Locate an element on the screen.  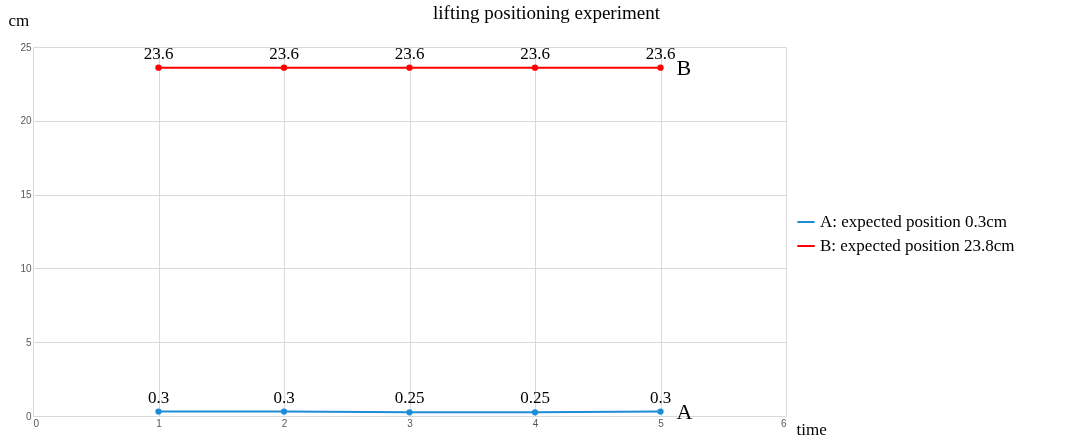
x-tick-label: 1 is located at coordinates (159, 423).